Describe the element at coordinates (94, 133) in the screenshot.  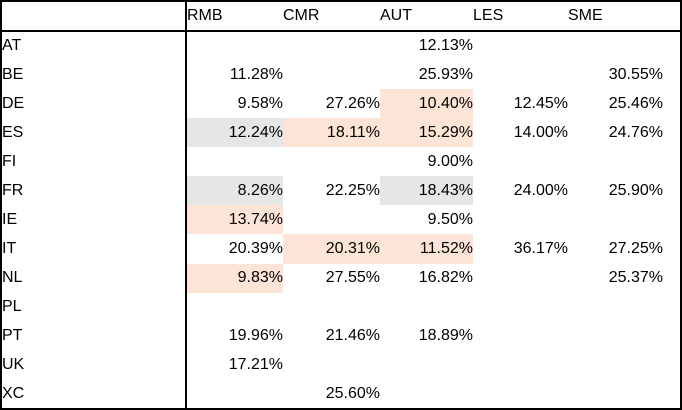
I see `row-label-es: ES` at that location.